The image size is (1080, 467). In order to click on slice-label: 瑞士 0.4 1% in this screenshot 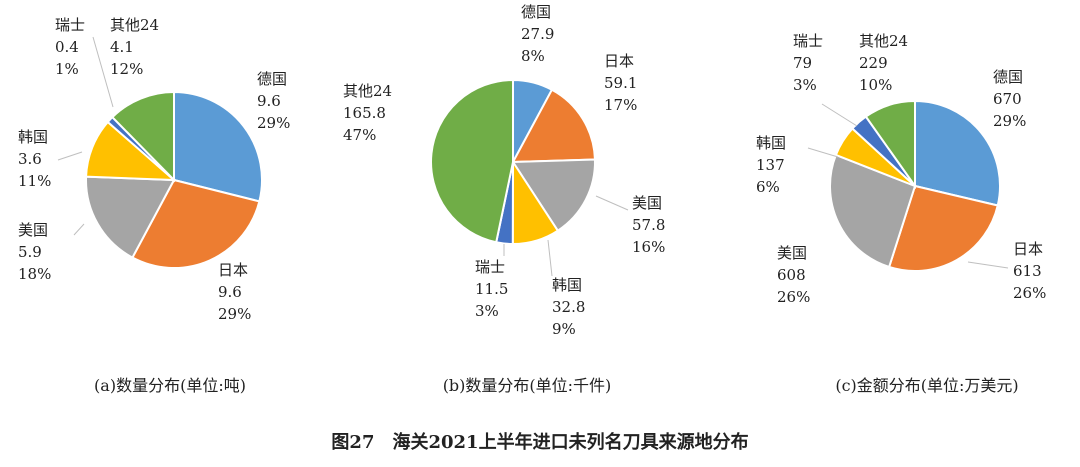, I will do `click(70, 47)`.